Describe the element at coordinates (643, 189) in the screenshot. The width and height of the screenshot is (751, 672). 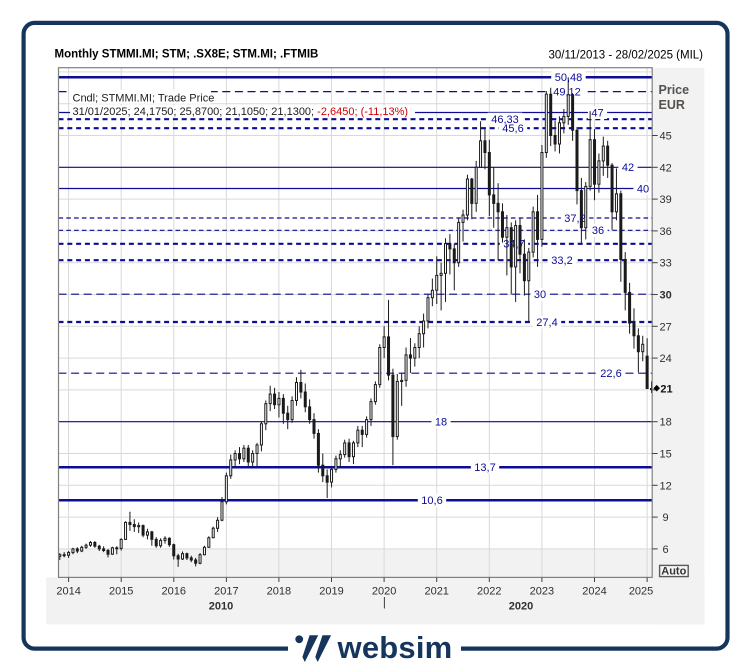
I see `svg-text: 40` at that location.